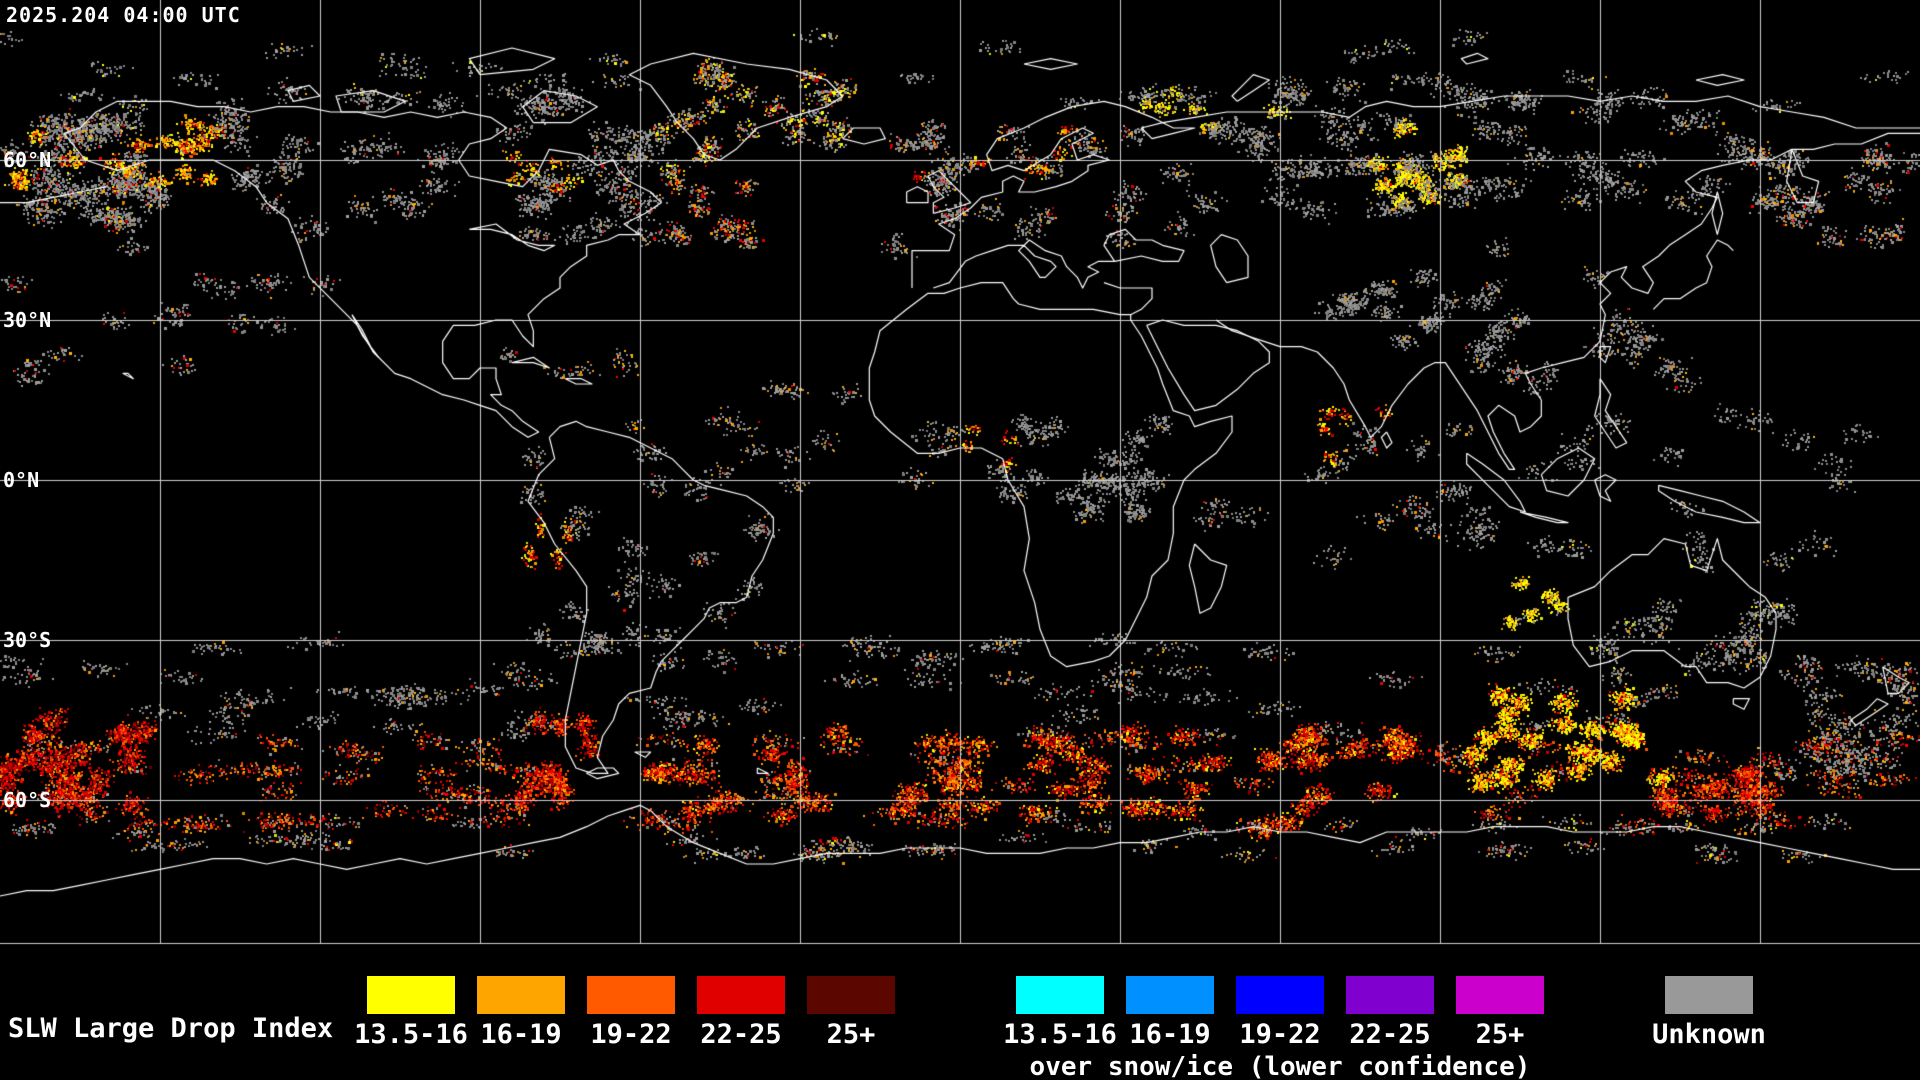 The image size is (1920, 1080). I want to click on lat-label: 60°S, so click(27, 800).